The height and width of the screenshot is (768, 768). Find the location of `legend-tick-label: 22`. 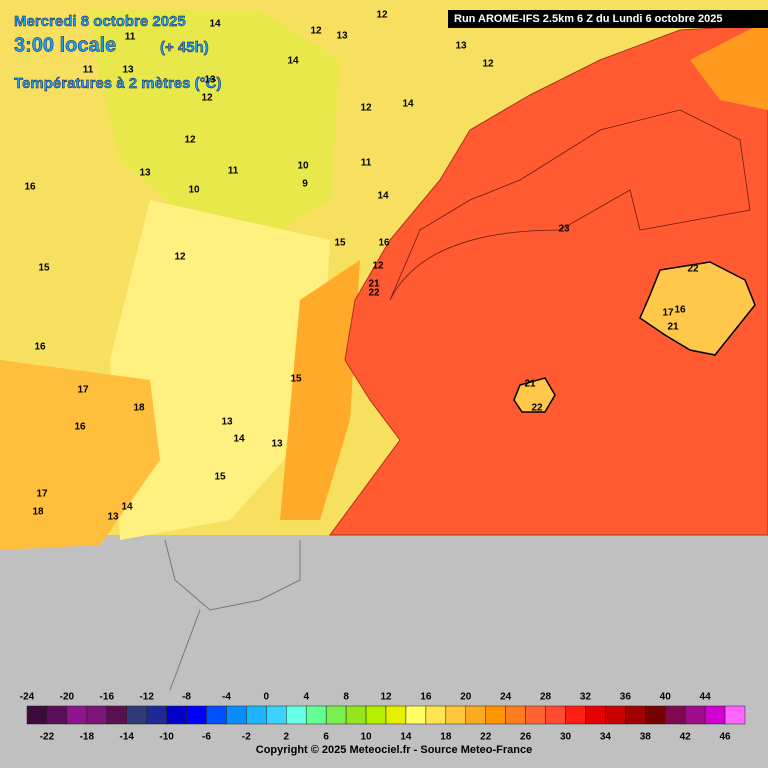

legend-tick-label: 22 is located at coordinates (486, 737).